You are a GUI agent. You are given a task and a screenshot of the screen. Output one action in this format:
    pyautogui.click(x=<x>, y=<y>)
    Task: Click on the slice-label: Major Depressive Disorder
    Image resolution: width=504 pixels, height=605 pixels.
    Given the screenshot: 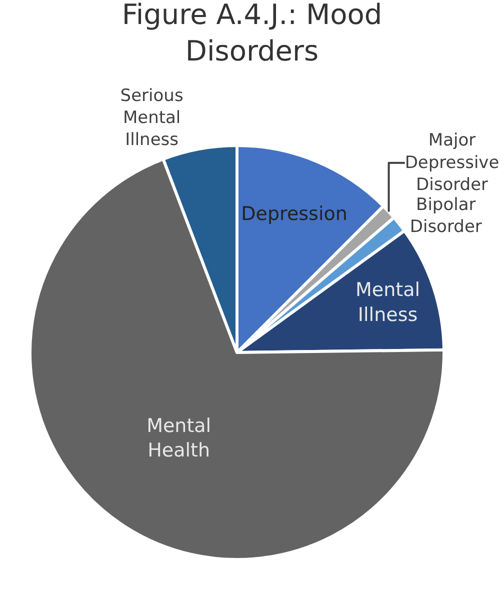 What is the action you would take?
    pyautogui.click(x=452, y=162)
    